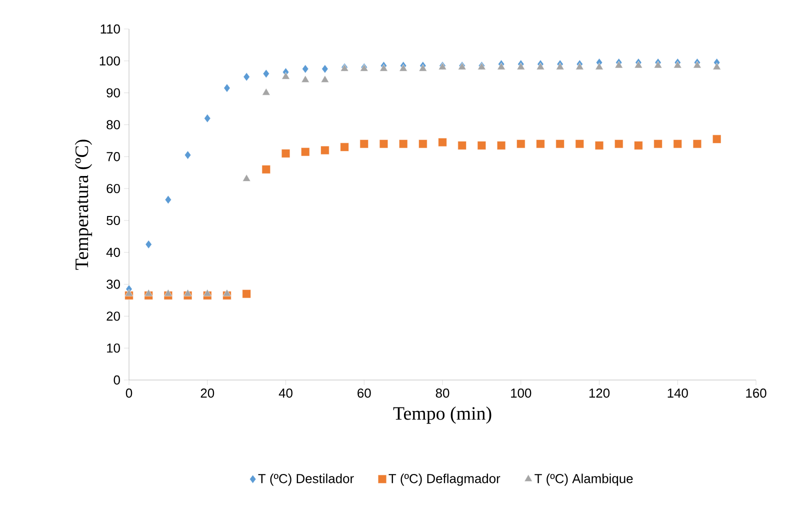 The image size is (799, 511). I want to click on x-tick-label: 80, so click(443, 393).